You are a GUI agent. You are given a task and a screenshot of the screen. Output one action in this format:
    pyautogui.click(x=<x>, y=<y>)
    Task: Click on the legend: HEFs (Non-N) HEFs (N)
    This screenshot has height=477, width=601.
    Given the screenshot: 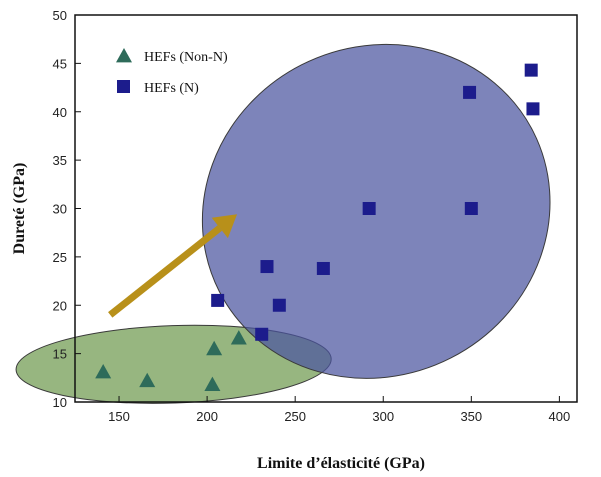 What is the action you would take?
    pyautogui.click(x=172, y=72)
    